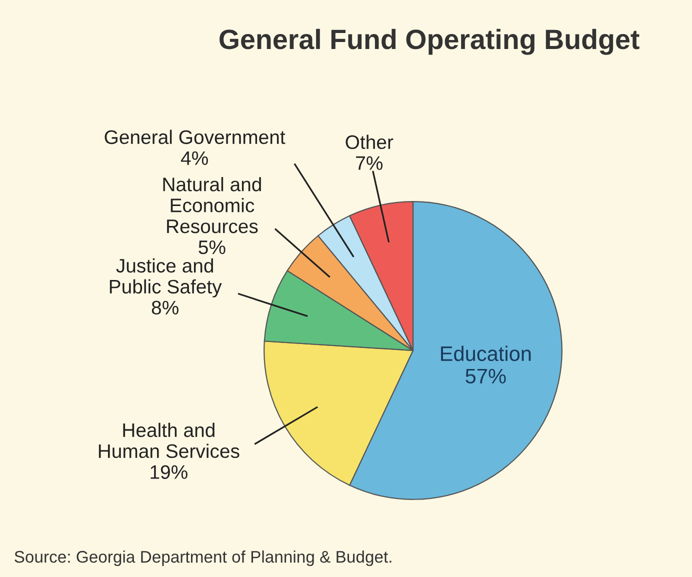  Describe the element at coordinates (194, 158) in the screenshot. I see `data-label: 4%` at that location.